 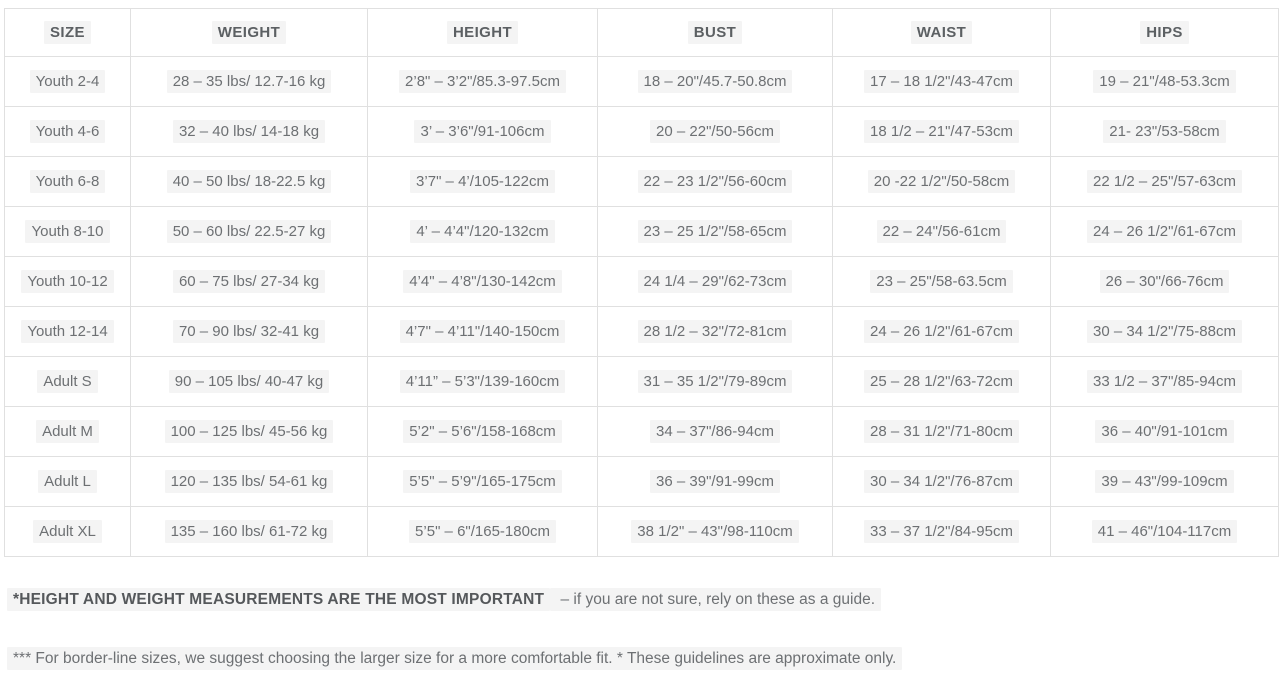 I want to click on table-cell-height: 3’ – 3’6"/91-106cm, so click(x=482, y=131).